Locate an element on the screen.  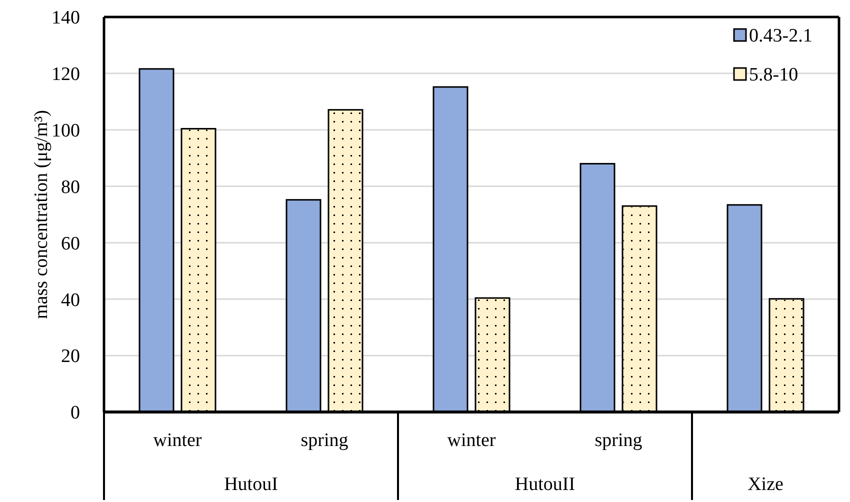
y-tick-label: 60 is located at coordinates (70, 243).